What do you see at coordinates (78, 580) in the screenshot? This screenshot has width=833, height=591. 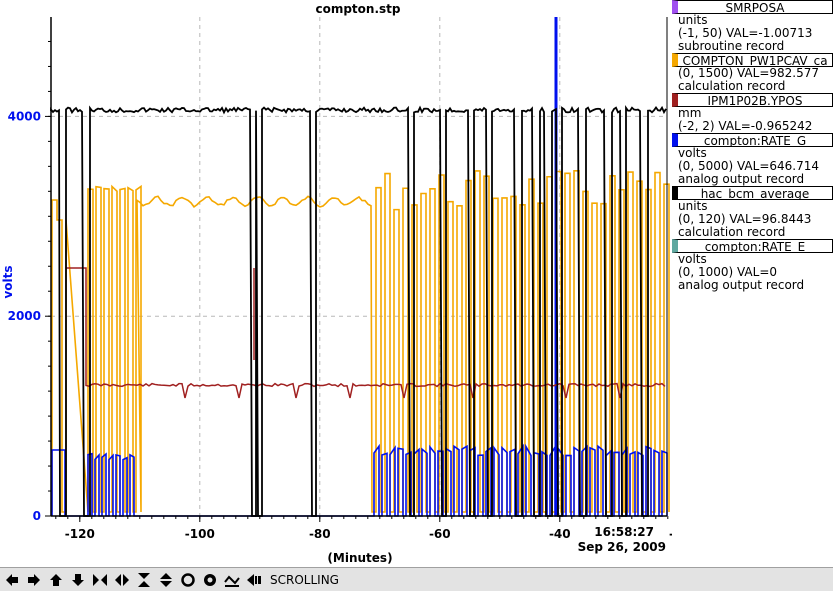 I see `arrow-down-icon` at bounding box center [78, 580].